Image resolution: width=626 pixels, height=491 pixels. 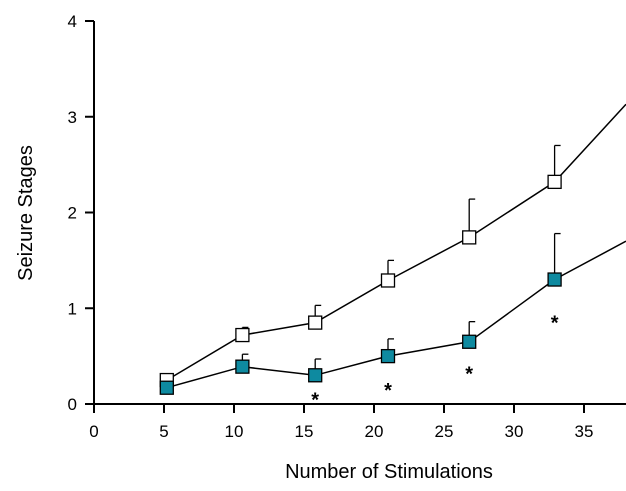 What do you see at coordinates (26, 213) in the screenshot?
I see `y-axis-title: Seizure Stages` at bounding box center [26, 213].